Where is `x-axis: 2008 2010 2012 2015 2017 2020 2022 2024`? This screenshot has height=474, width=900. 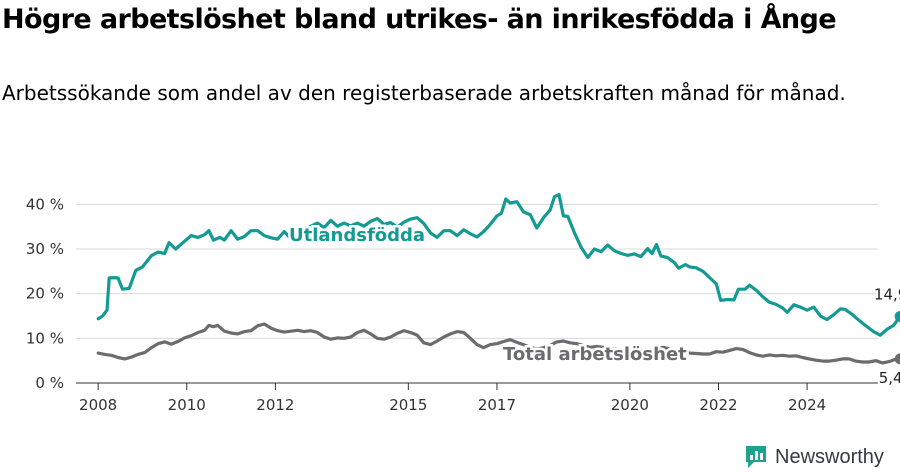 x-axis: 2008 2010 2012 2015 2017 2020 2022 2024 is located at coordinates (477, 398).